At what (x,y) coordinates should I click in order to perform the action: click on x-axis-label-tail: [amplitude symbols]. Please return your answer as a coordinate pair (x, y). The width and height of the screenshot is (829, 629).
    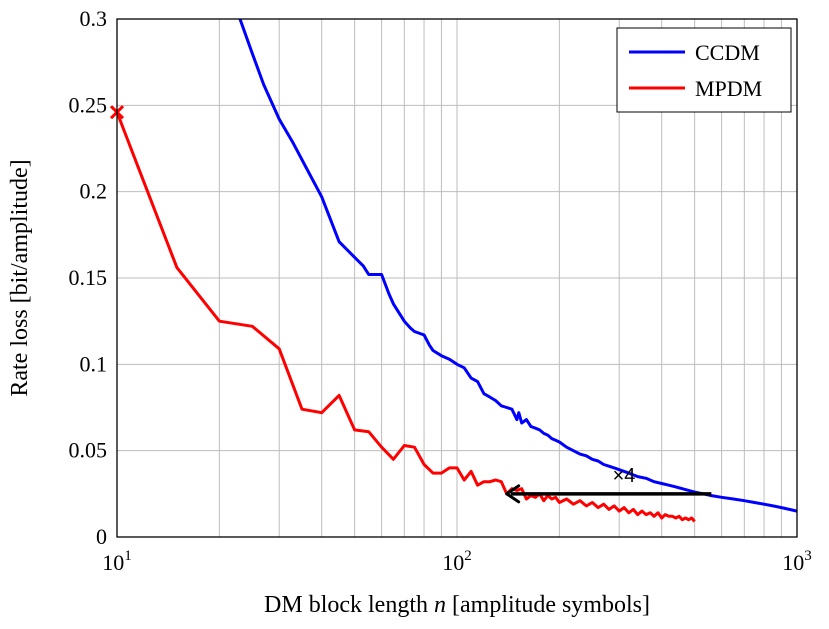
    Looking at the image, I should click on (548, 605).